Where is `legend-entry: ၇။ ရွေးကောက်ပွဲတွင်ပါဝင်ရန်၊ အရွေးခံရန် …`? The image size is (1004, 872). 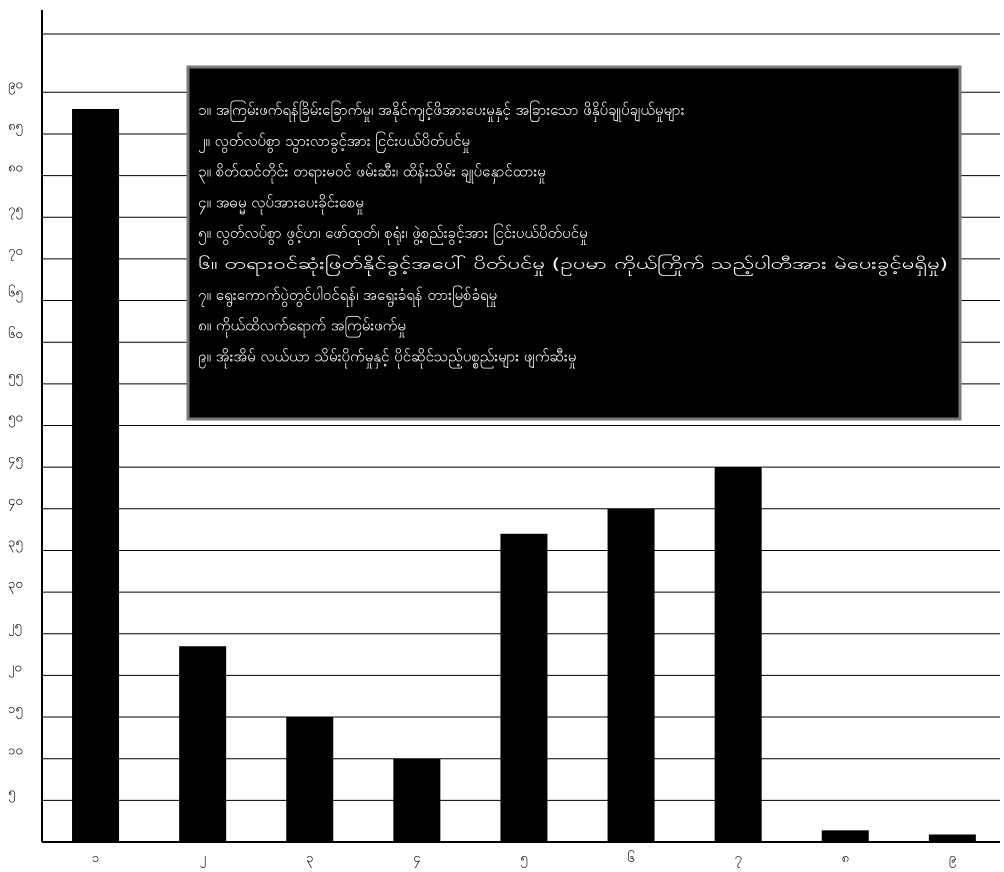 legend-entry: ၇။ ရွေးကောက်ပွဲတွင်ပါဝင်ရန်၊ အရွေးခံရန် … is located at coordinates (347, 296).